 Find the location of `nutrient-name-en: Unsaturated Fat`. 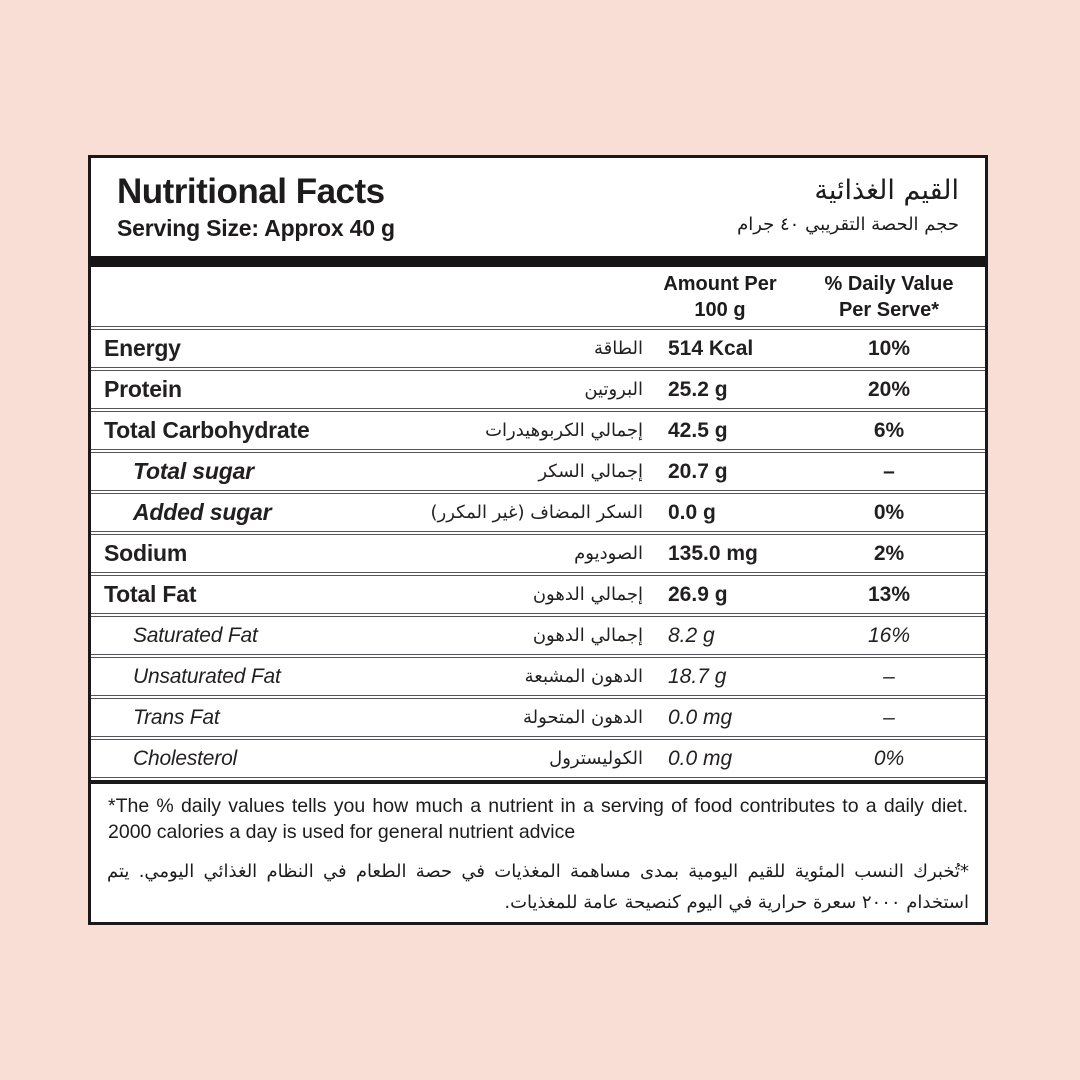

nutrient-name-en: Unsaturated Fat is located at coordinates (207, 676).